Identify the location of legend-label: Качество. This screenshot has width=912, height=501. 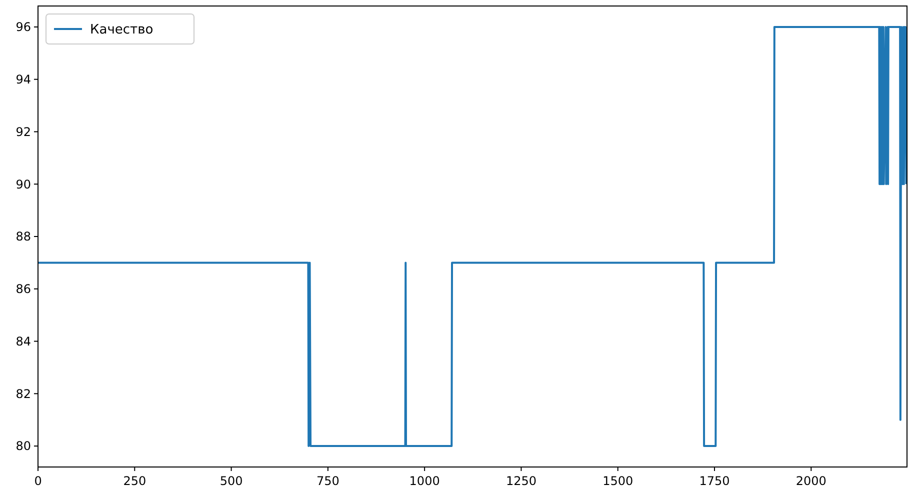
(122, 30).